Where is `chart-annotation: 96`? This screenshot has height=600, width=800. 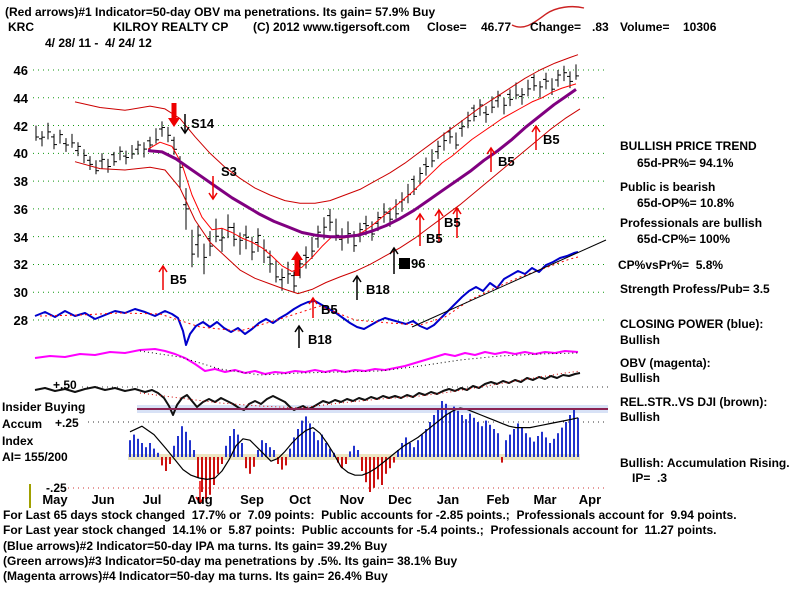
chart-annotation: 96 is located at coordinates (418, 263).